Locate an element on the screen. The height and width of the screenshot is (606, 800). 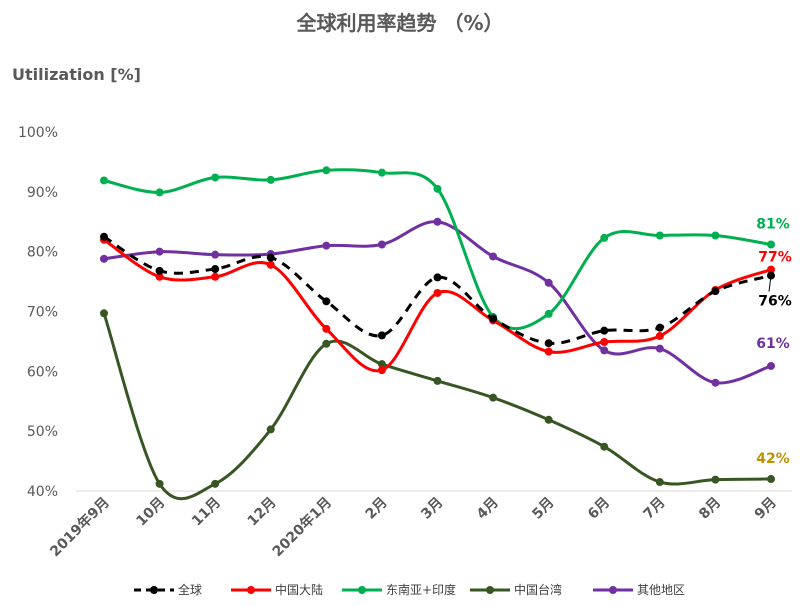
end-labels: 76% 77% 81% 42% 61% is located at coordinates (774, 341).